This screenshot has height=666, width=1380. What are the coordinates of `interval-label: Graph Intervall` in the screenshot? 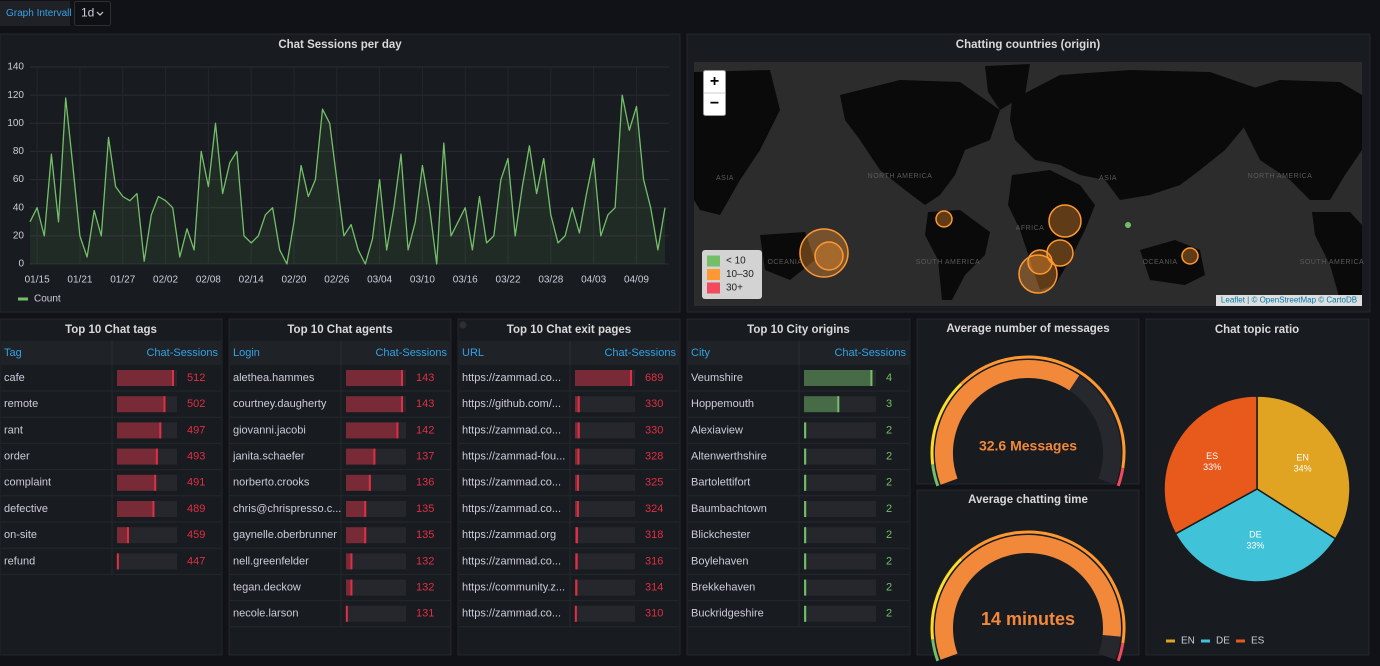 It's located at (39, 13).